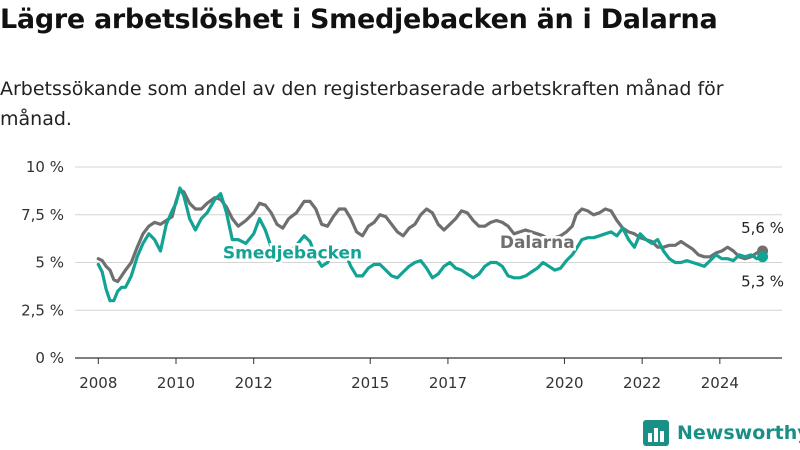 Image resolution: width=800 pixels, height=450 pixels. I want to click on series-label-dalarna: Dalarna, so click(537, 243).